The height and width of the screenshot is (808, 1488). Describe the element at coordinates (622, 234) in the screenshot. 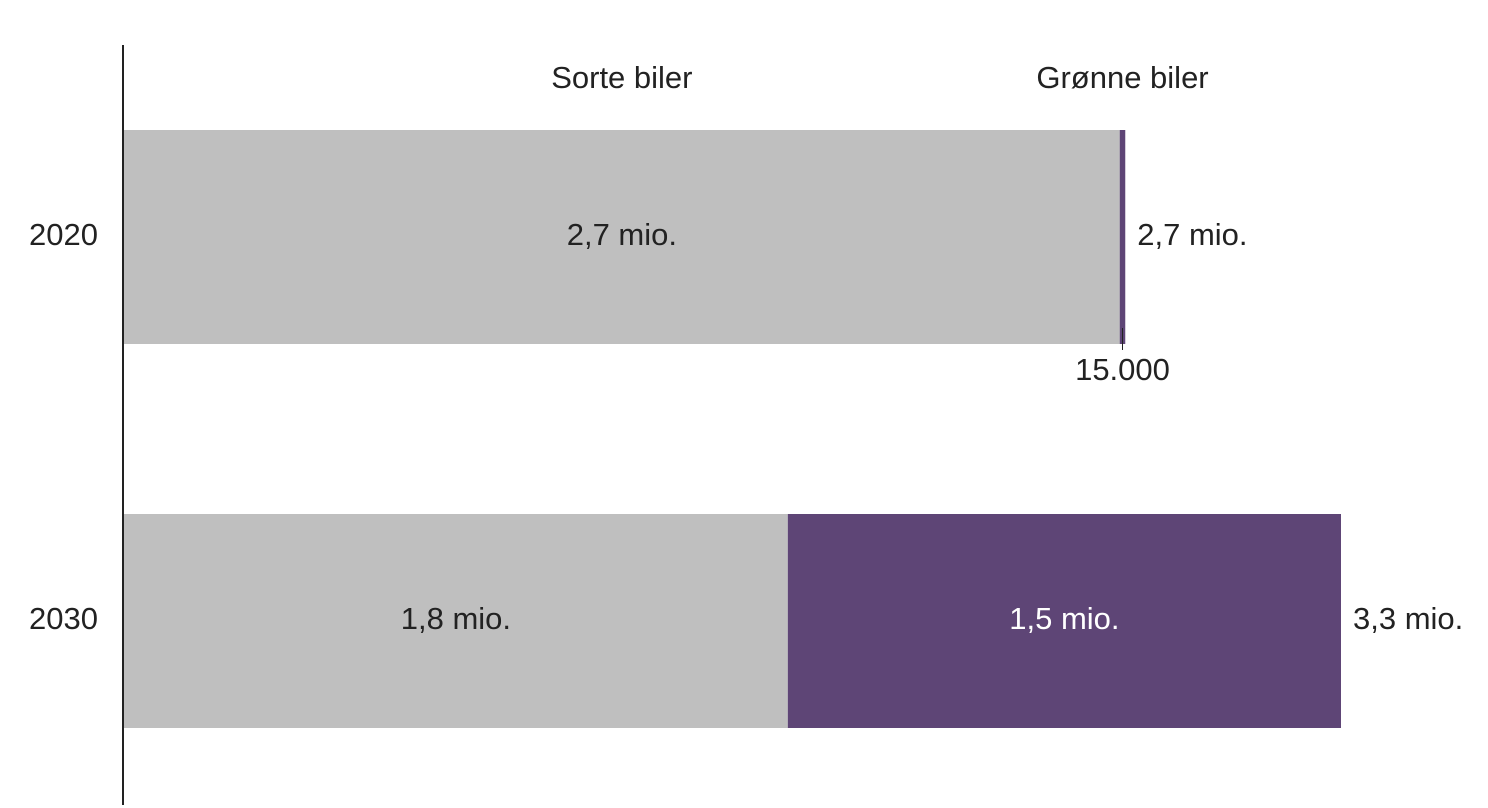

I see `value-label: 2,7 mio.` at that location.